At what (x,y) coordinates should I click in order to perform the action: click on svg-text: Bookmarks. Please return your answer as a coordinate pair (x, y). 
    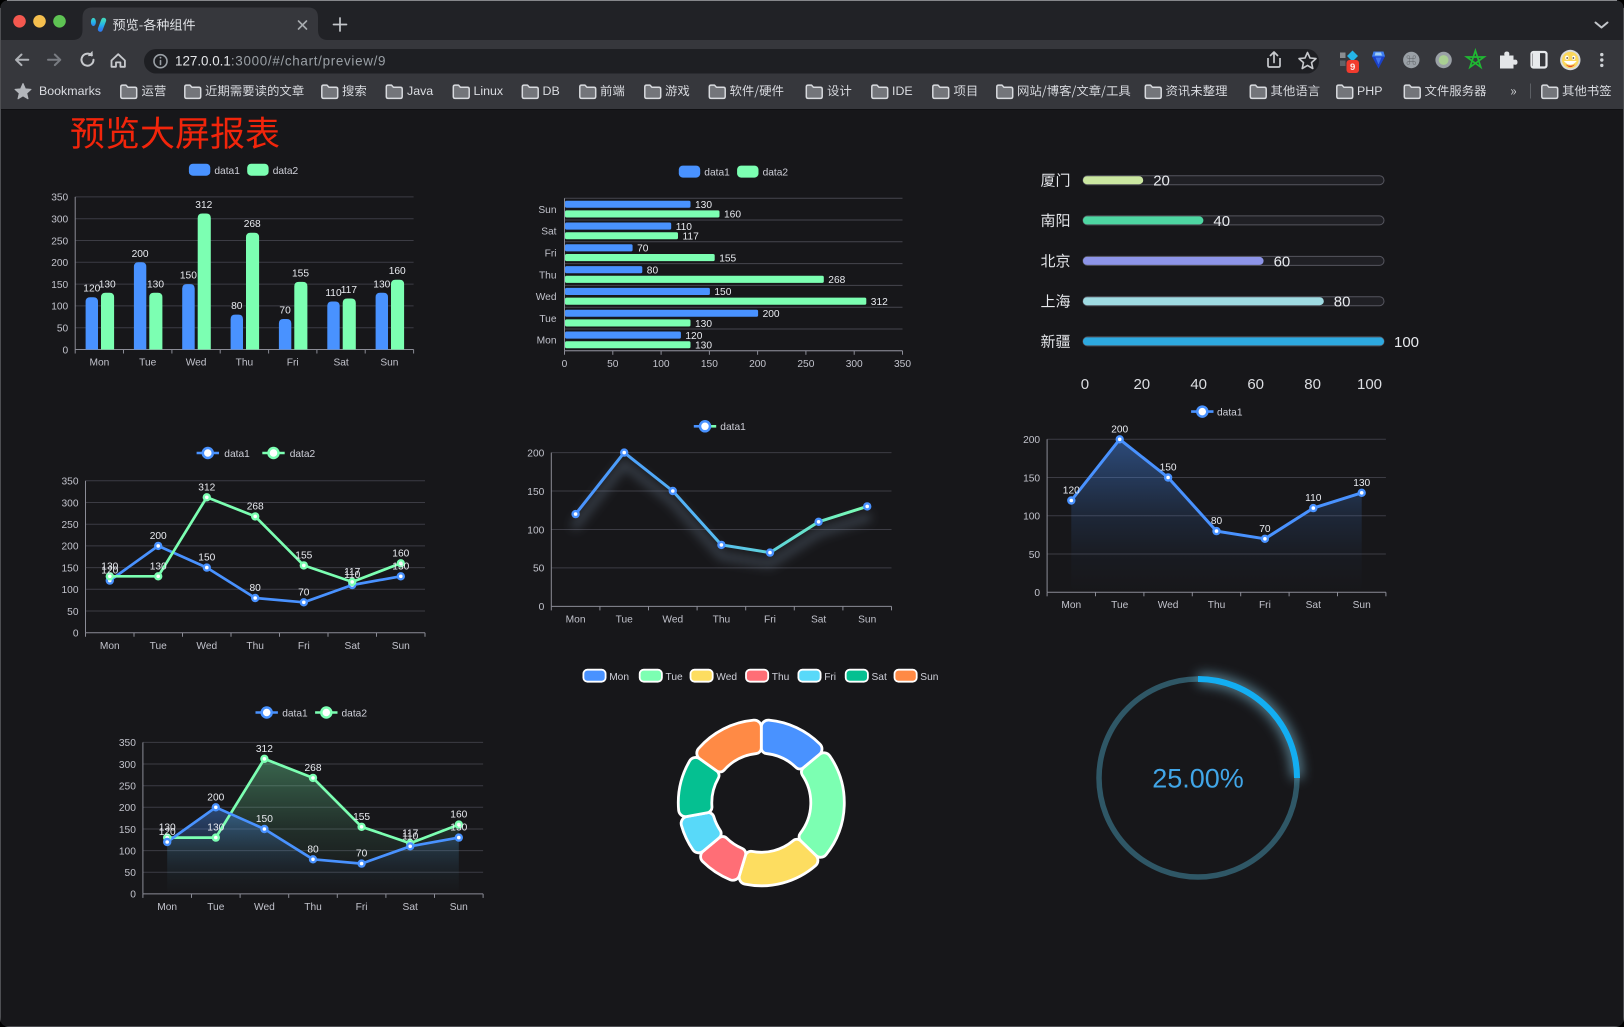
    Looking at the image, I should click on (70, 91).